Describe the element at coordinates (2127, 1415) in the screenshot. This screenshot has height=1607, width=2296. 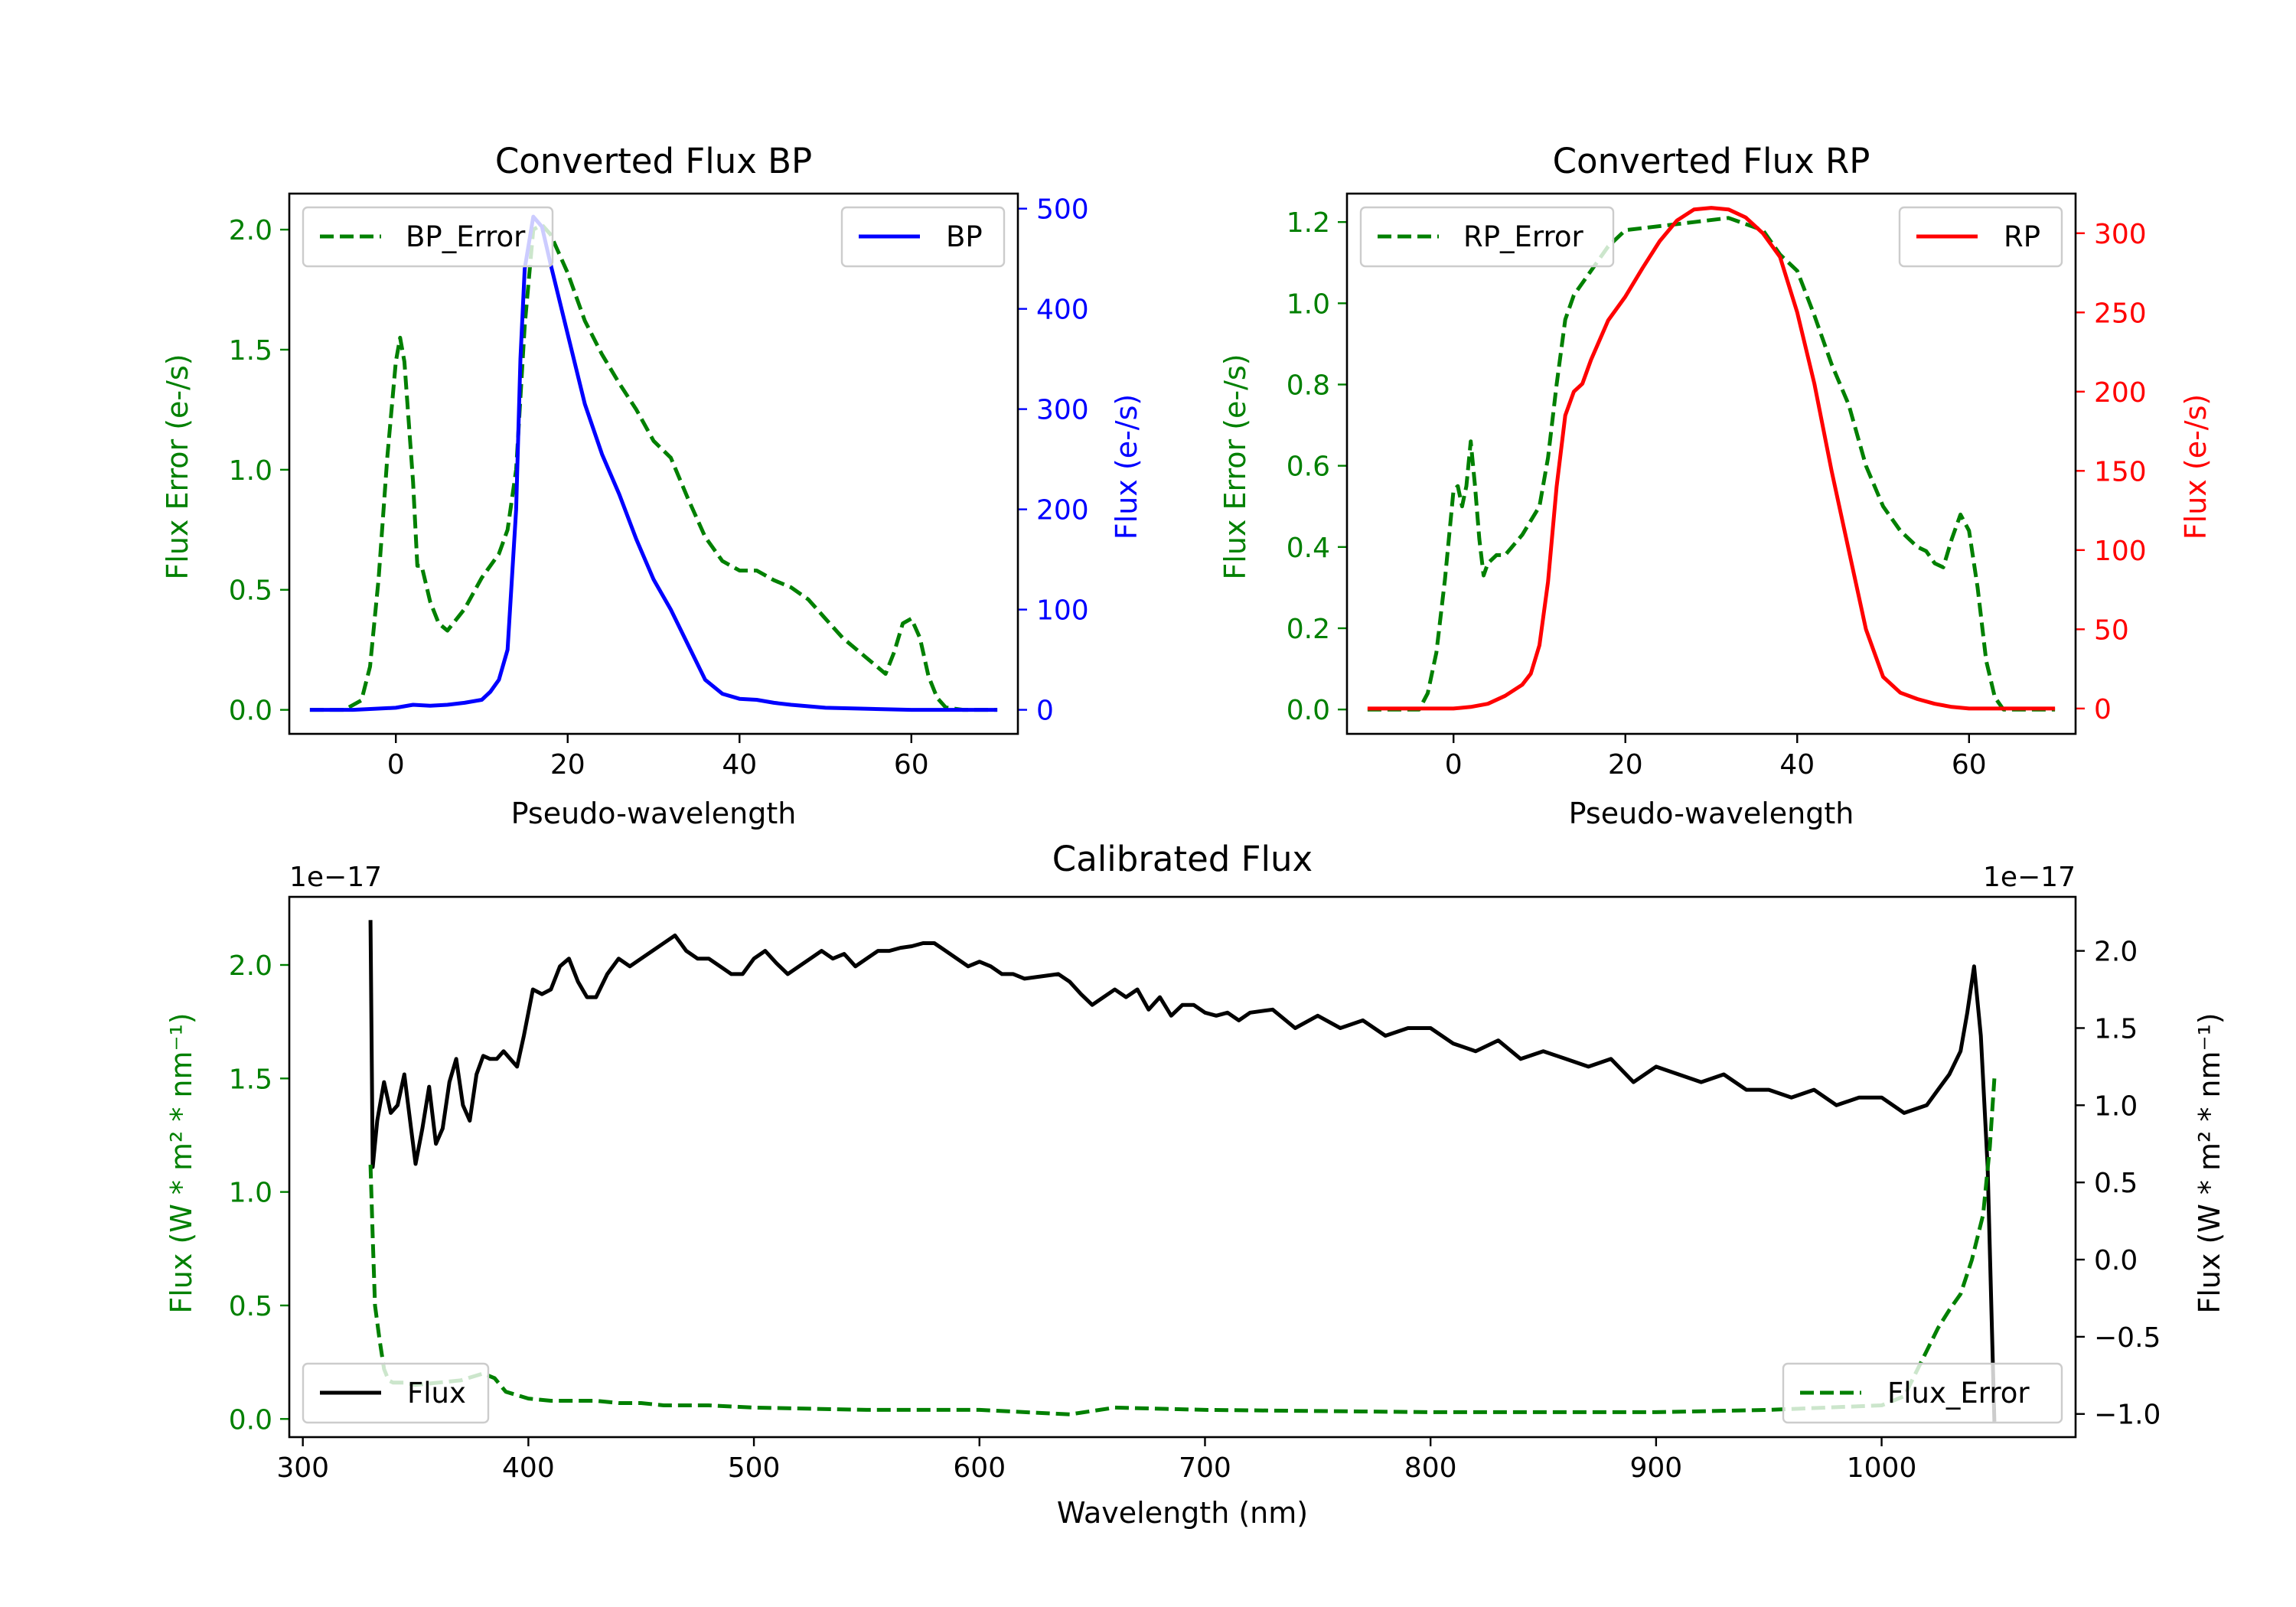
I see `right-tick-label: −1.0` at that location.